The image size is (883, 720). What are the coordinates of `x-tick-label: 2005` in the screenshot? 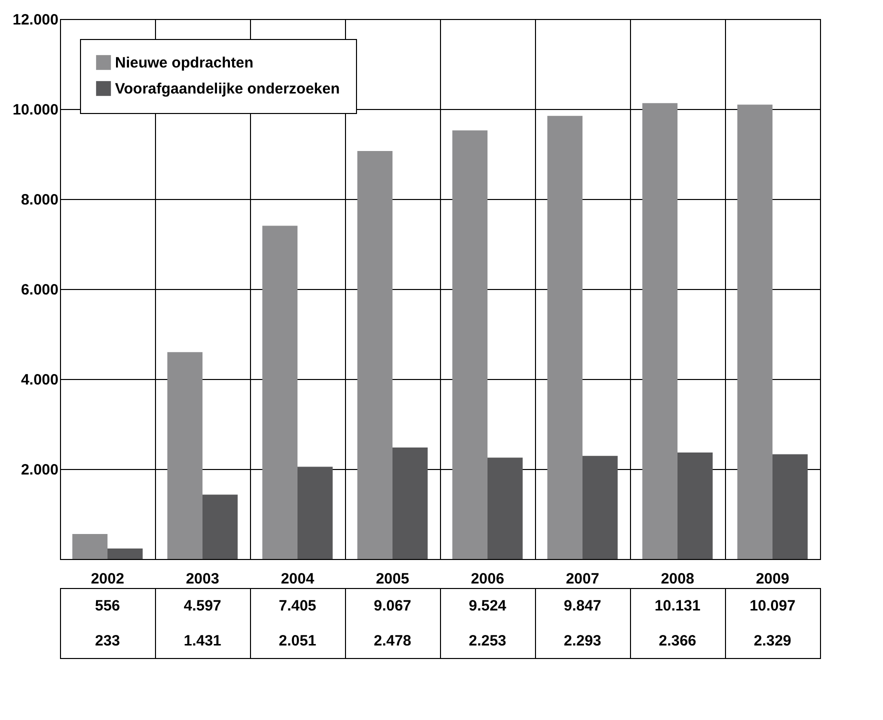 It's located at (393, 579).